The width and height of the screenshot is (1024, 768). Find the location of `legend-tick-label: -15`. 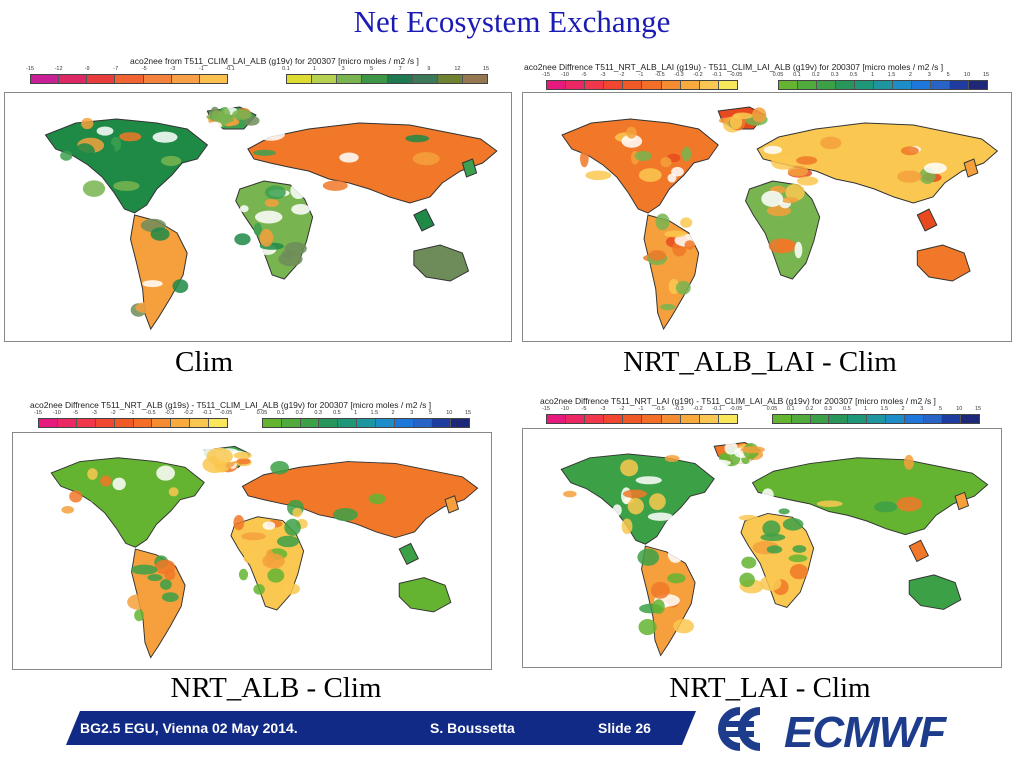

legend-tick-label: -15 is located at coordinates (30, 69).